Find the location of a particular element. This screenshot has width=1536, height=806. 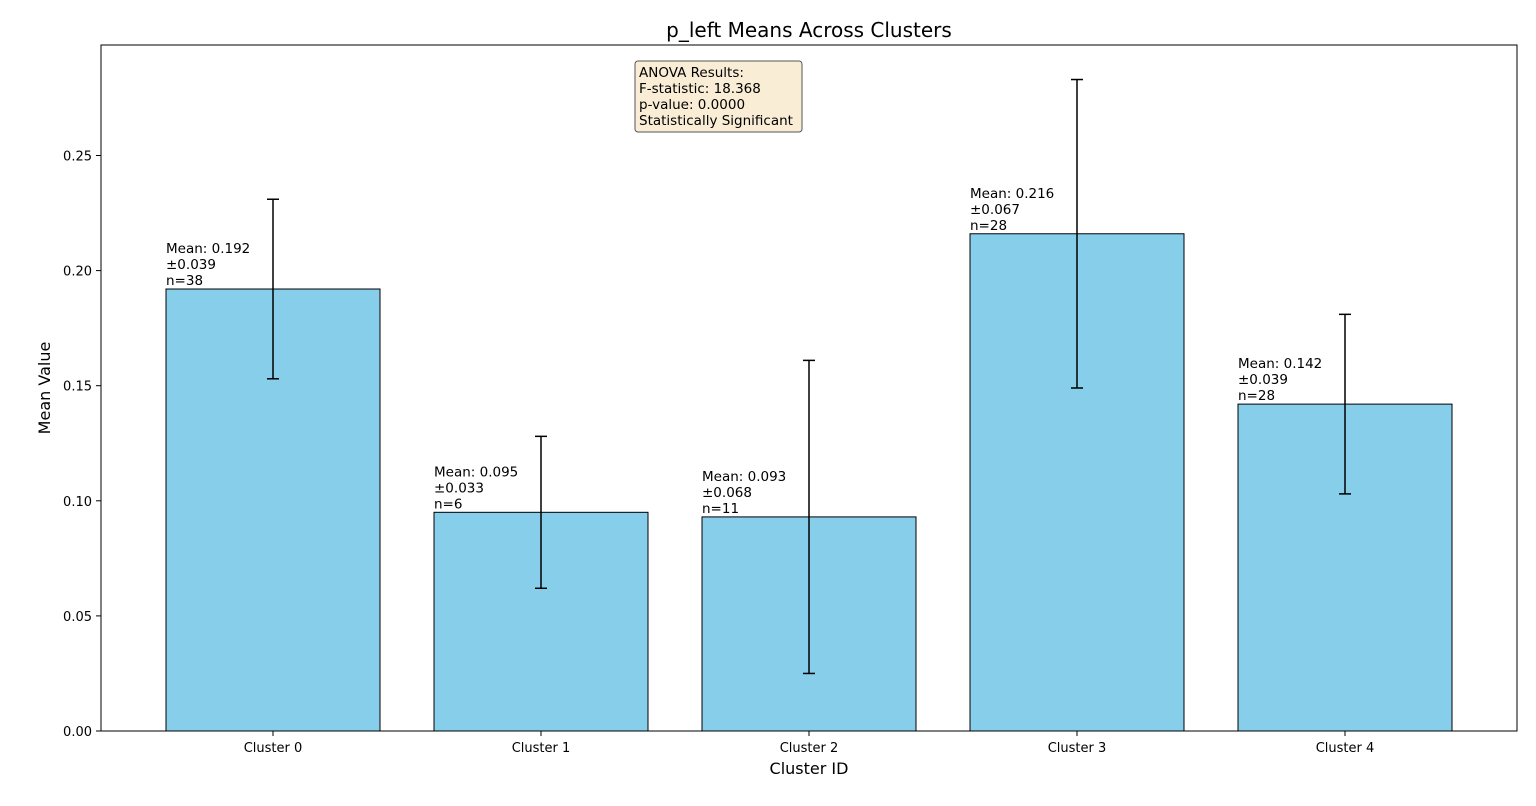

annotation-box is located at coordinates (718, 96).